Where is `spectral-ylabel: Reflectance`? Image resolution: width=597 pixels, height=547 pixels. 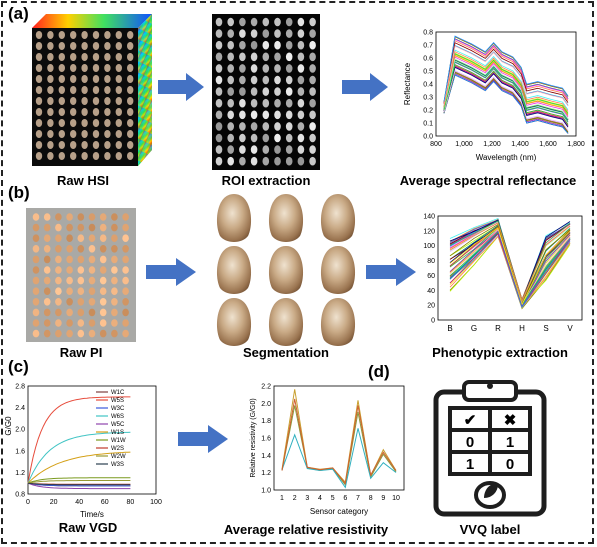 spectral-ylabel: Reflectance is located at coordinates (407, 83).